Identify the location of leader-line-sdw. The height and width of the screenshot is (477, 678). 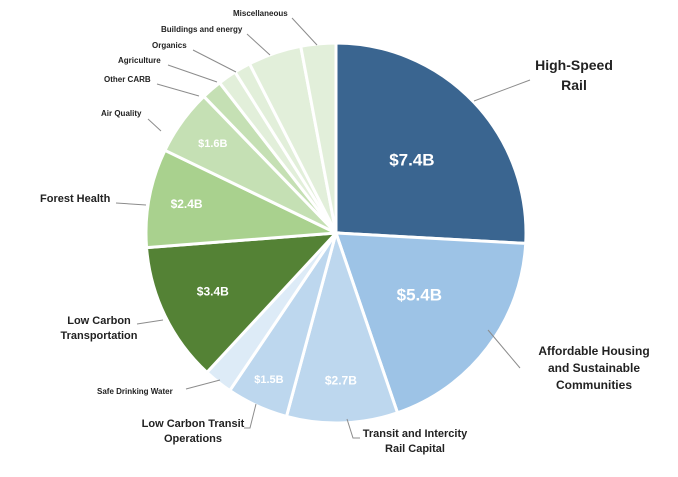
(203, 384).